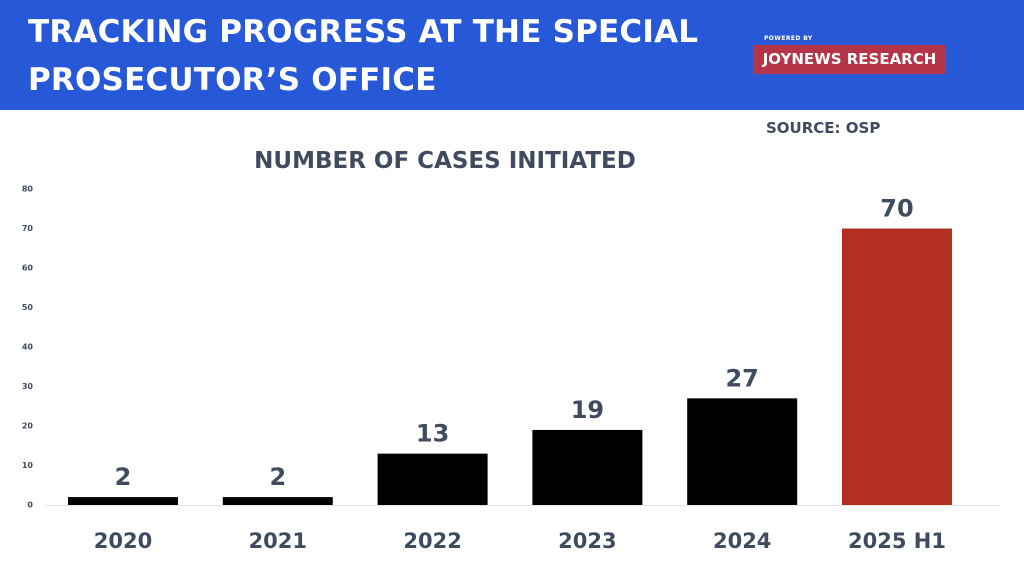  I want to click on powered-by-label: POWERED BY, so click(788, 38).